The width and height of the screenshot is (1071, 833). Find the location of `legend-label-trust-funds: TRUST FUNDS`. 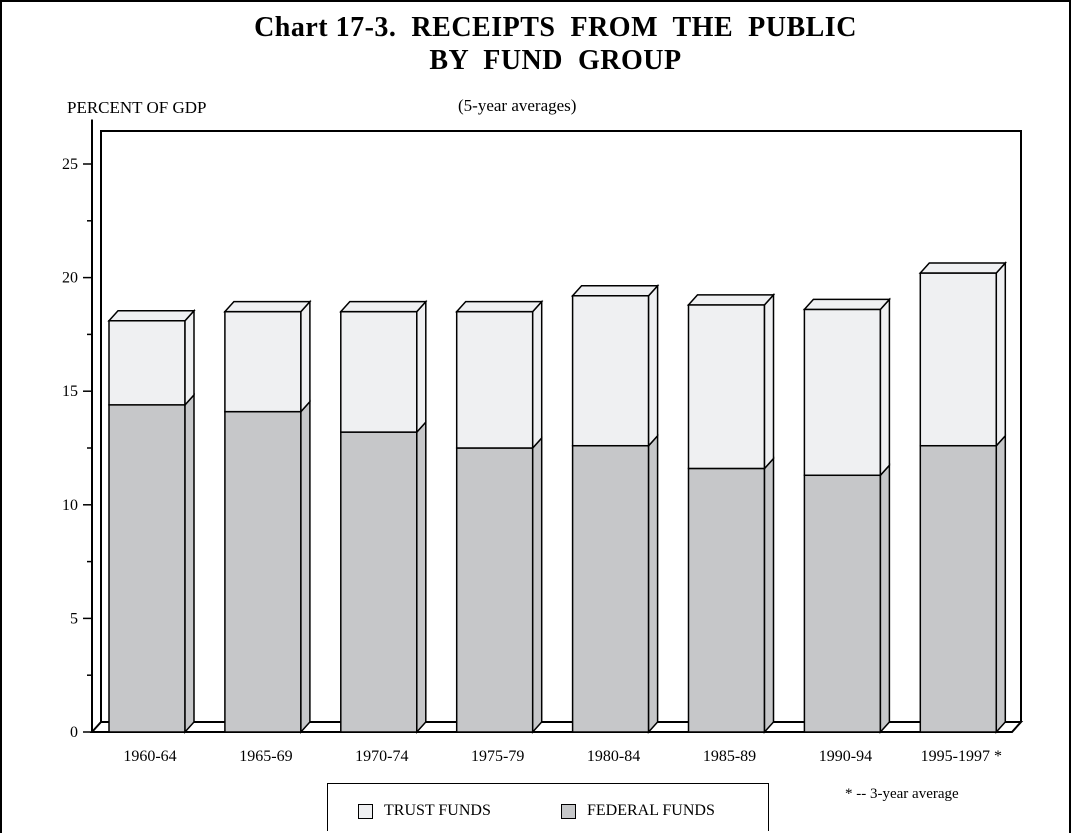

legend-label-trust-funds: TRUST FUNDS is located at coordinates (437, 810).